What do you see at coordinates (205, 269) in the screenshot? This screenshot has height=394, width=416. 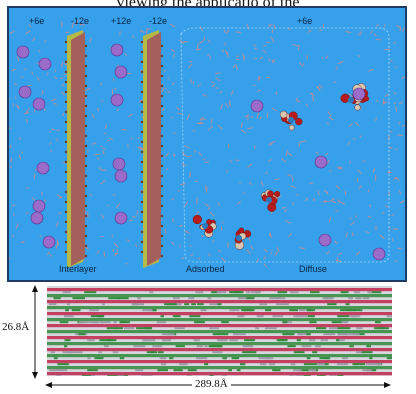 I see `region-label-adsorbed: Adsorbed` at bounding box center [205, 269].